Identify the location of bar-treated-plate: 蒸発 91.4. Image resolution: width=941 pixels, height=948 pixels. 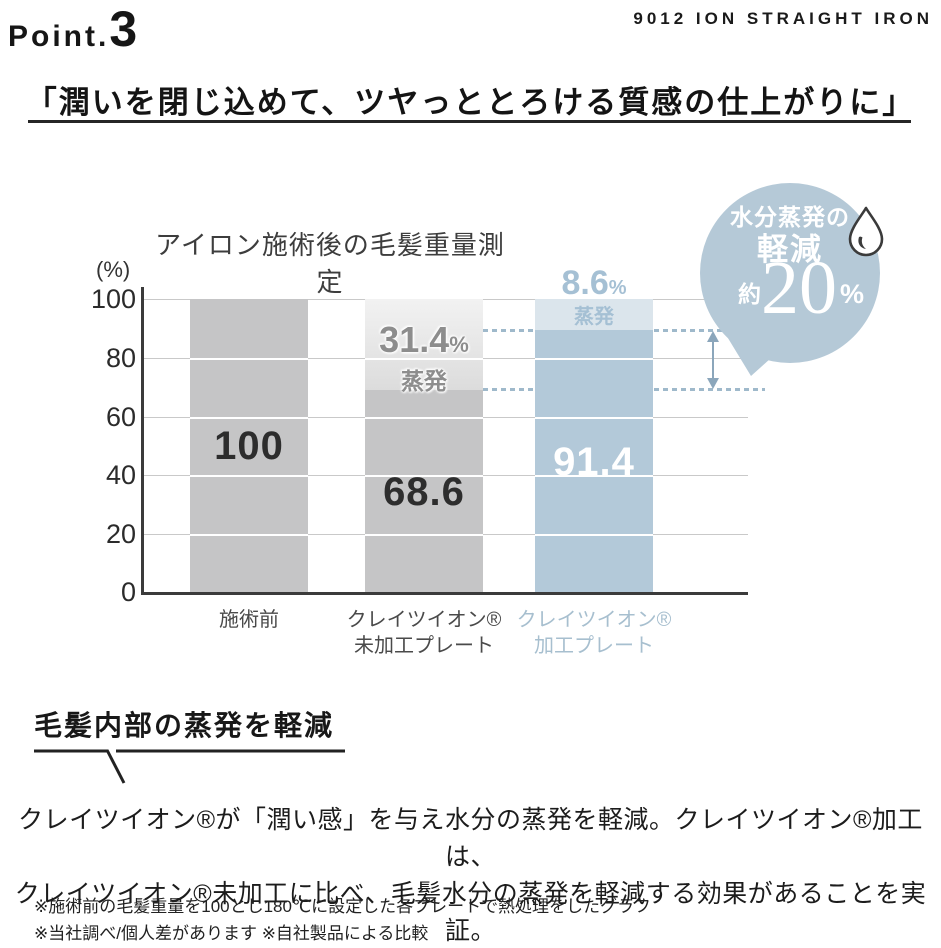
(594, 445).